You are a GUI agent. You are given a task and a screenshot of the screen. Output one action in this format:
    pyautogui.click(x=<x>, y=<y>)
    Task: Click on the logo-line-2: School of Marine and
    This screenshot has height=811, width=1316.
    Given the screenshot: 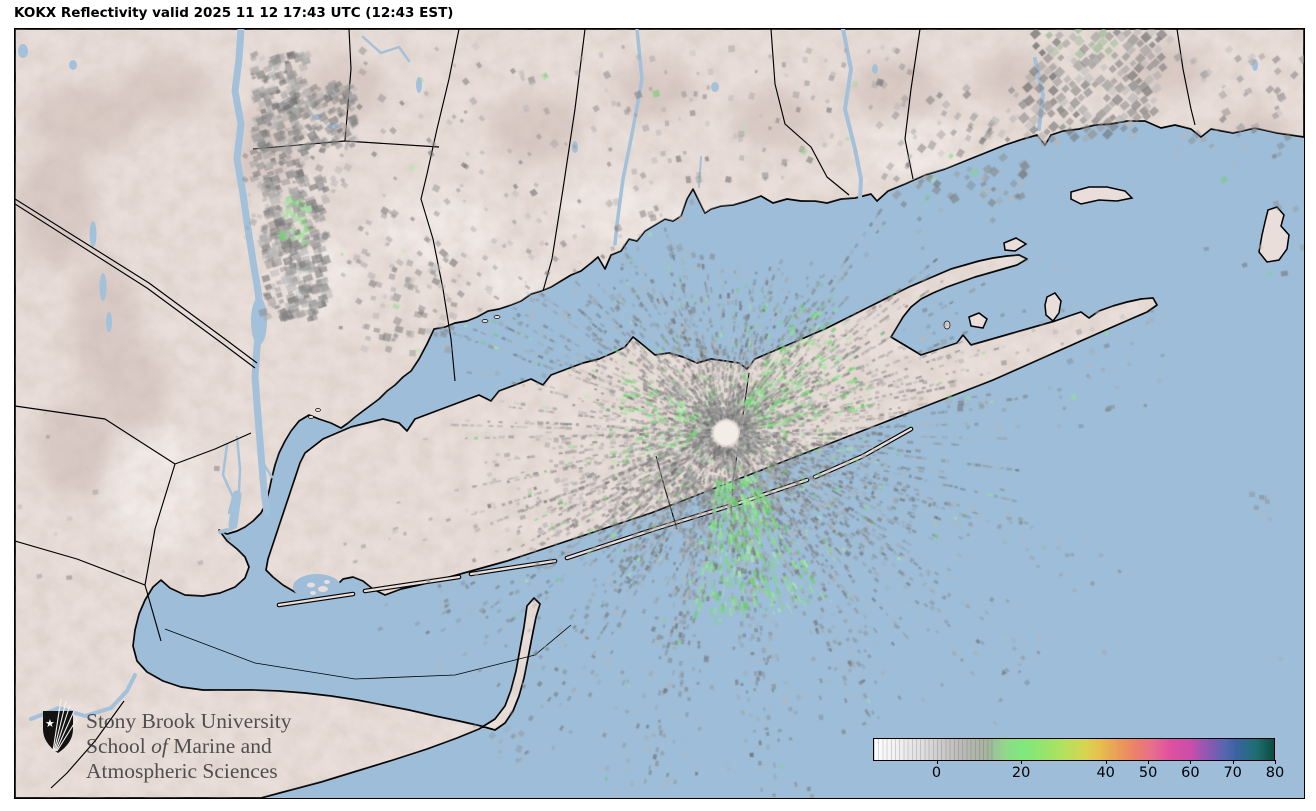 What is the action you would take?
    pyautogui.click(x=179, y=746)
    